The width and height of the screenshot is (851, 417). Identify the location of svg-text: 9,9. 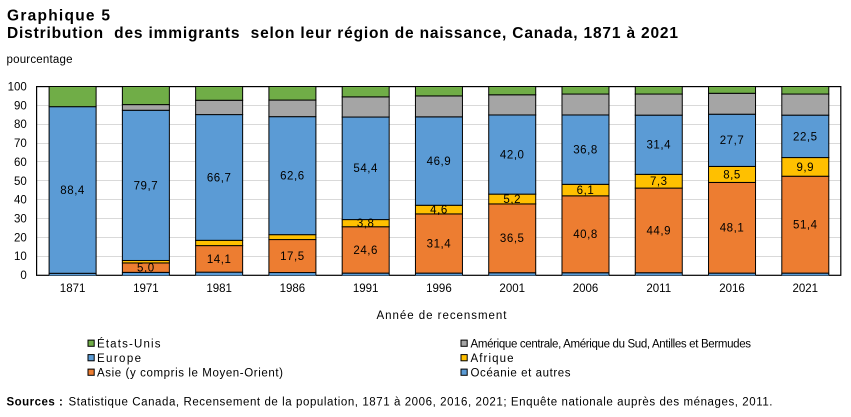
(805, 168).